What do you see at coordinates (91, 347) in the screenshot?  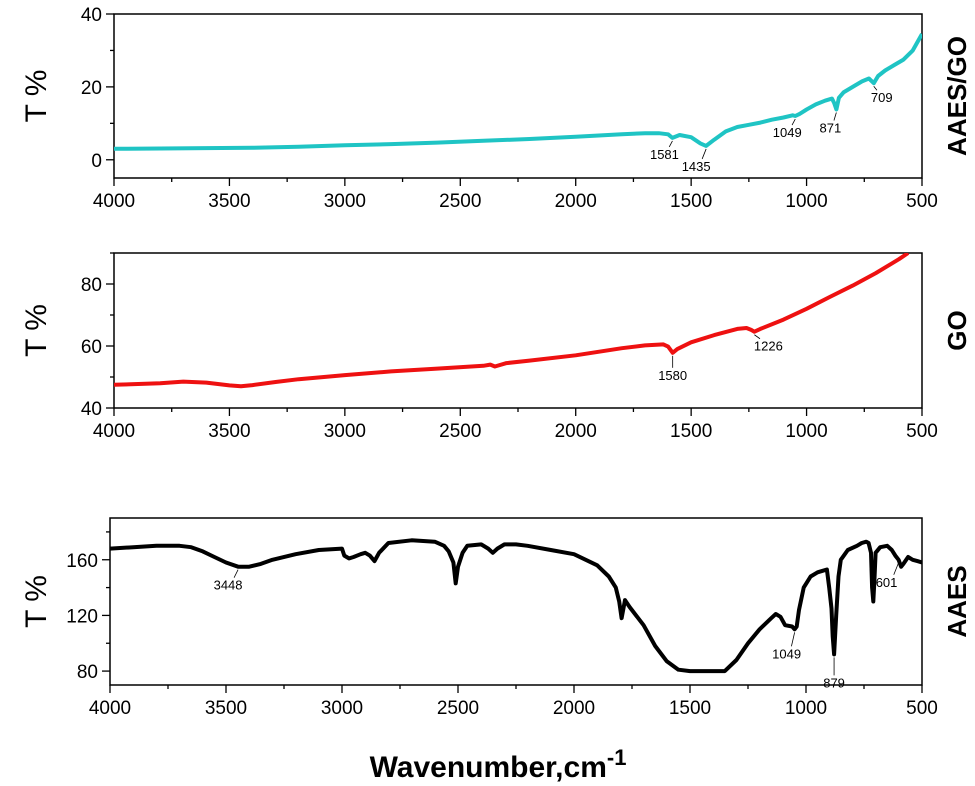 I see `y-tick-label: 60` at bounding box center [91, 347].